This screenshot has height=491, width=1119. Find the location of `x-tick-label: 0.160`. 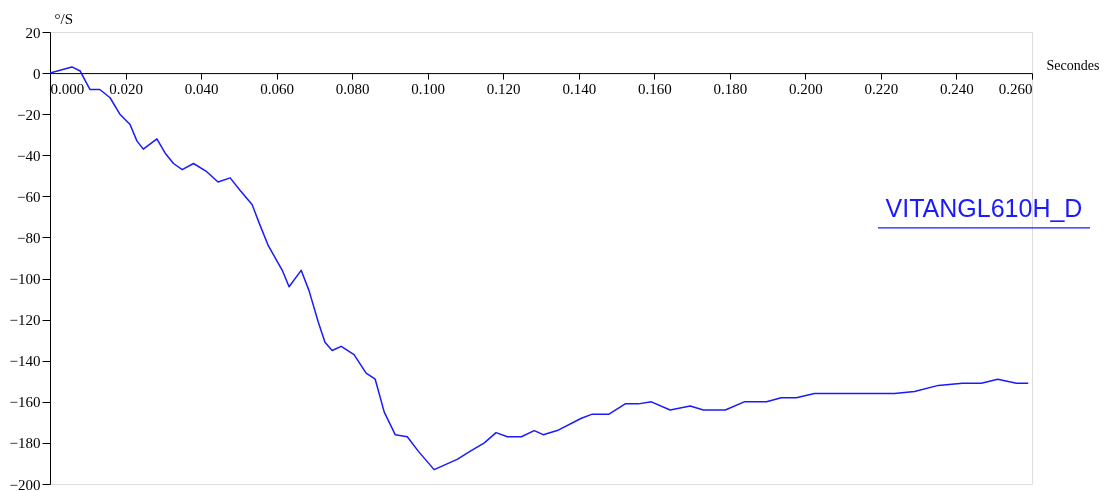

x-tick-label: 0.160 is located at coordinates (654, 88).